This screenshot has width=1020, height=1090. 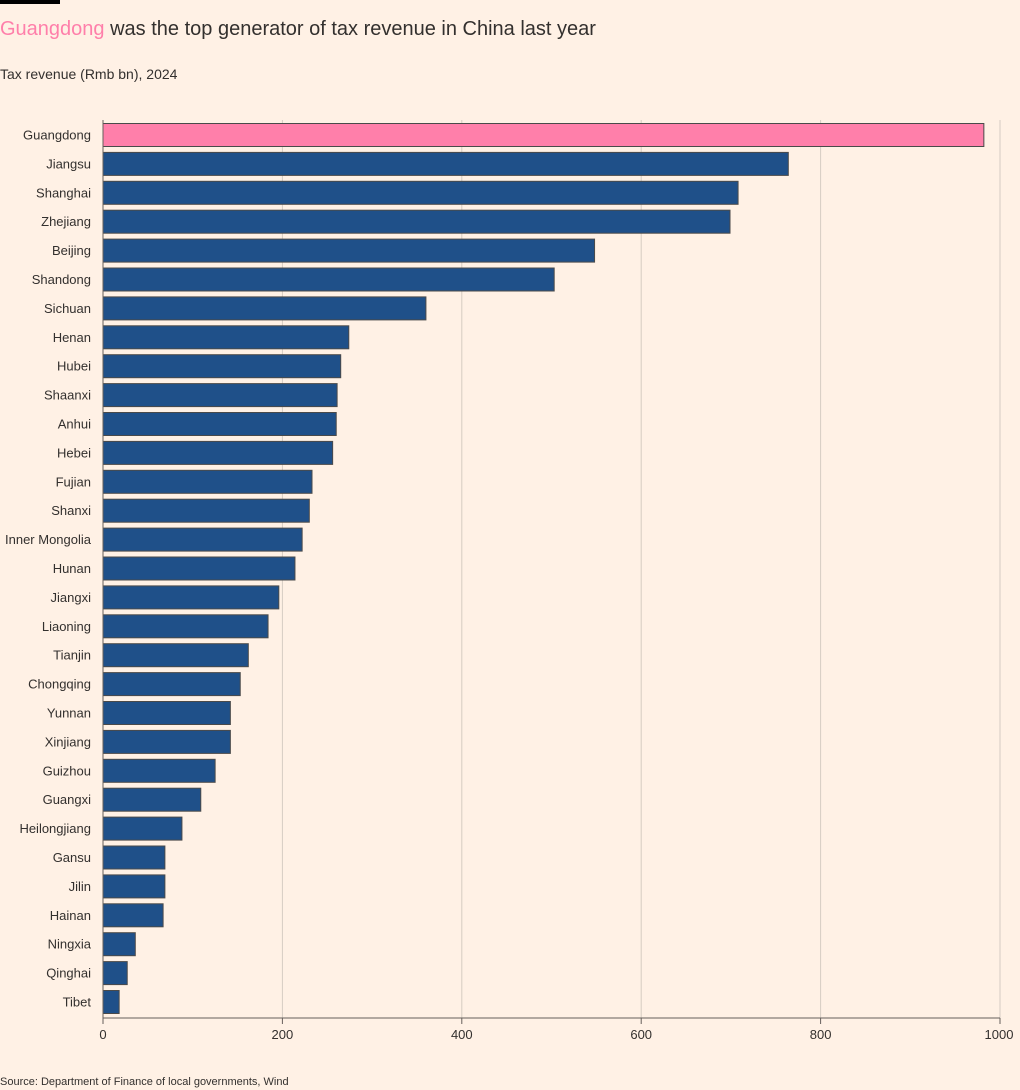 What do you see at coordinates (48, 539) in the screenshot?
I see `category-label: Inner Mongolia` at bounding box center [48, 539].